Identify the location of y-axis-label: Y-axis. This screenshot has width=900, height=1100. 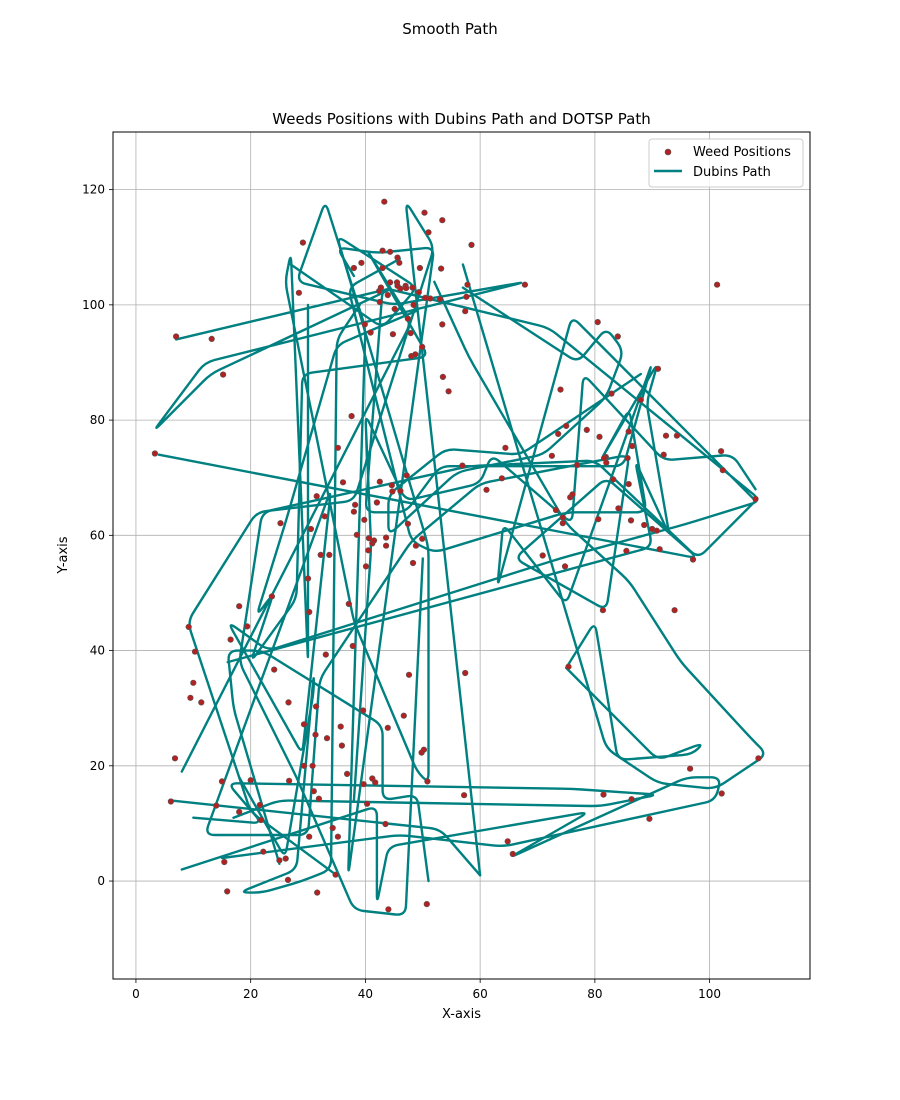
(63, 555).